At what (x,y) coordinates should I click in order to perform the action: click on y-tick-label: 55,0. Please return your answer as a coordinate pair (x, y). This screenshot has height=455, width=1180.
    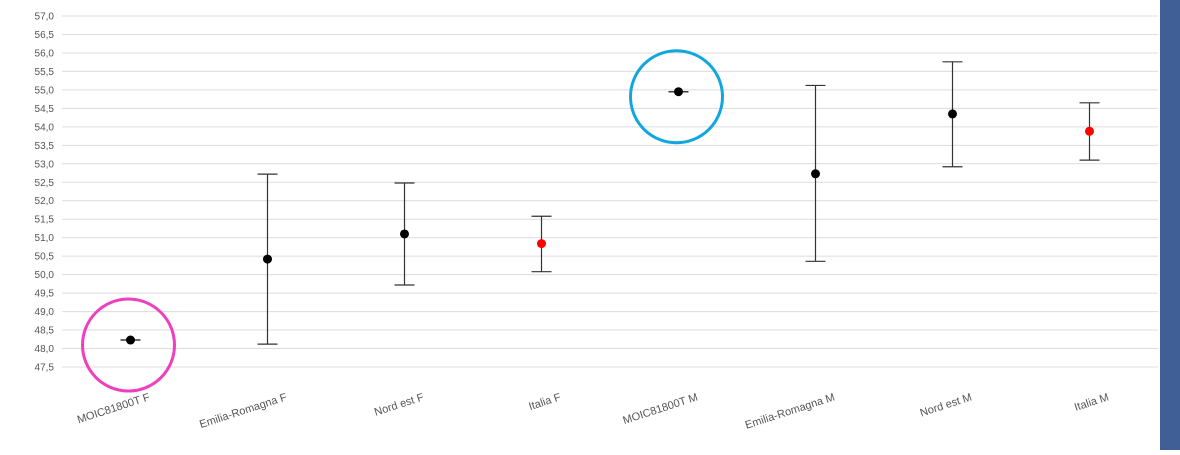
    Looking at the image, I should click on (45, 90).